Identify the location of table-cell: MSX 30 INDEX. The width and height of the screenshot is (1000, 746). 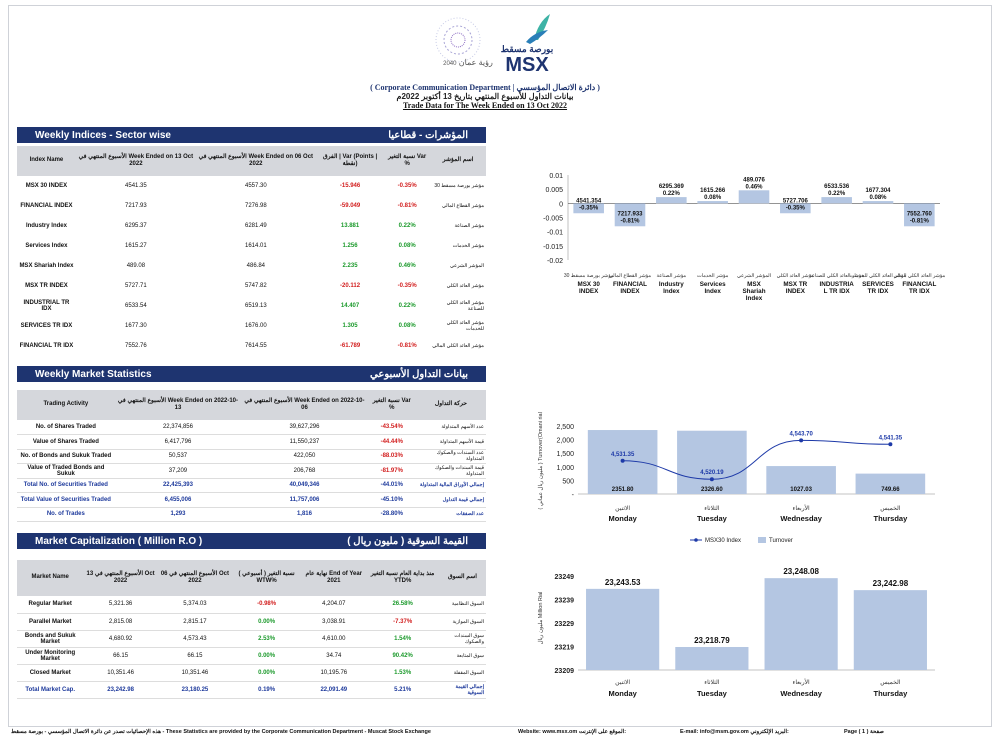
(46, 186).